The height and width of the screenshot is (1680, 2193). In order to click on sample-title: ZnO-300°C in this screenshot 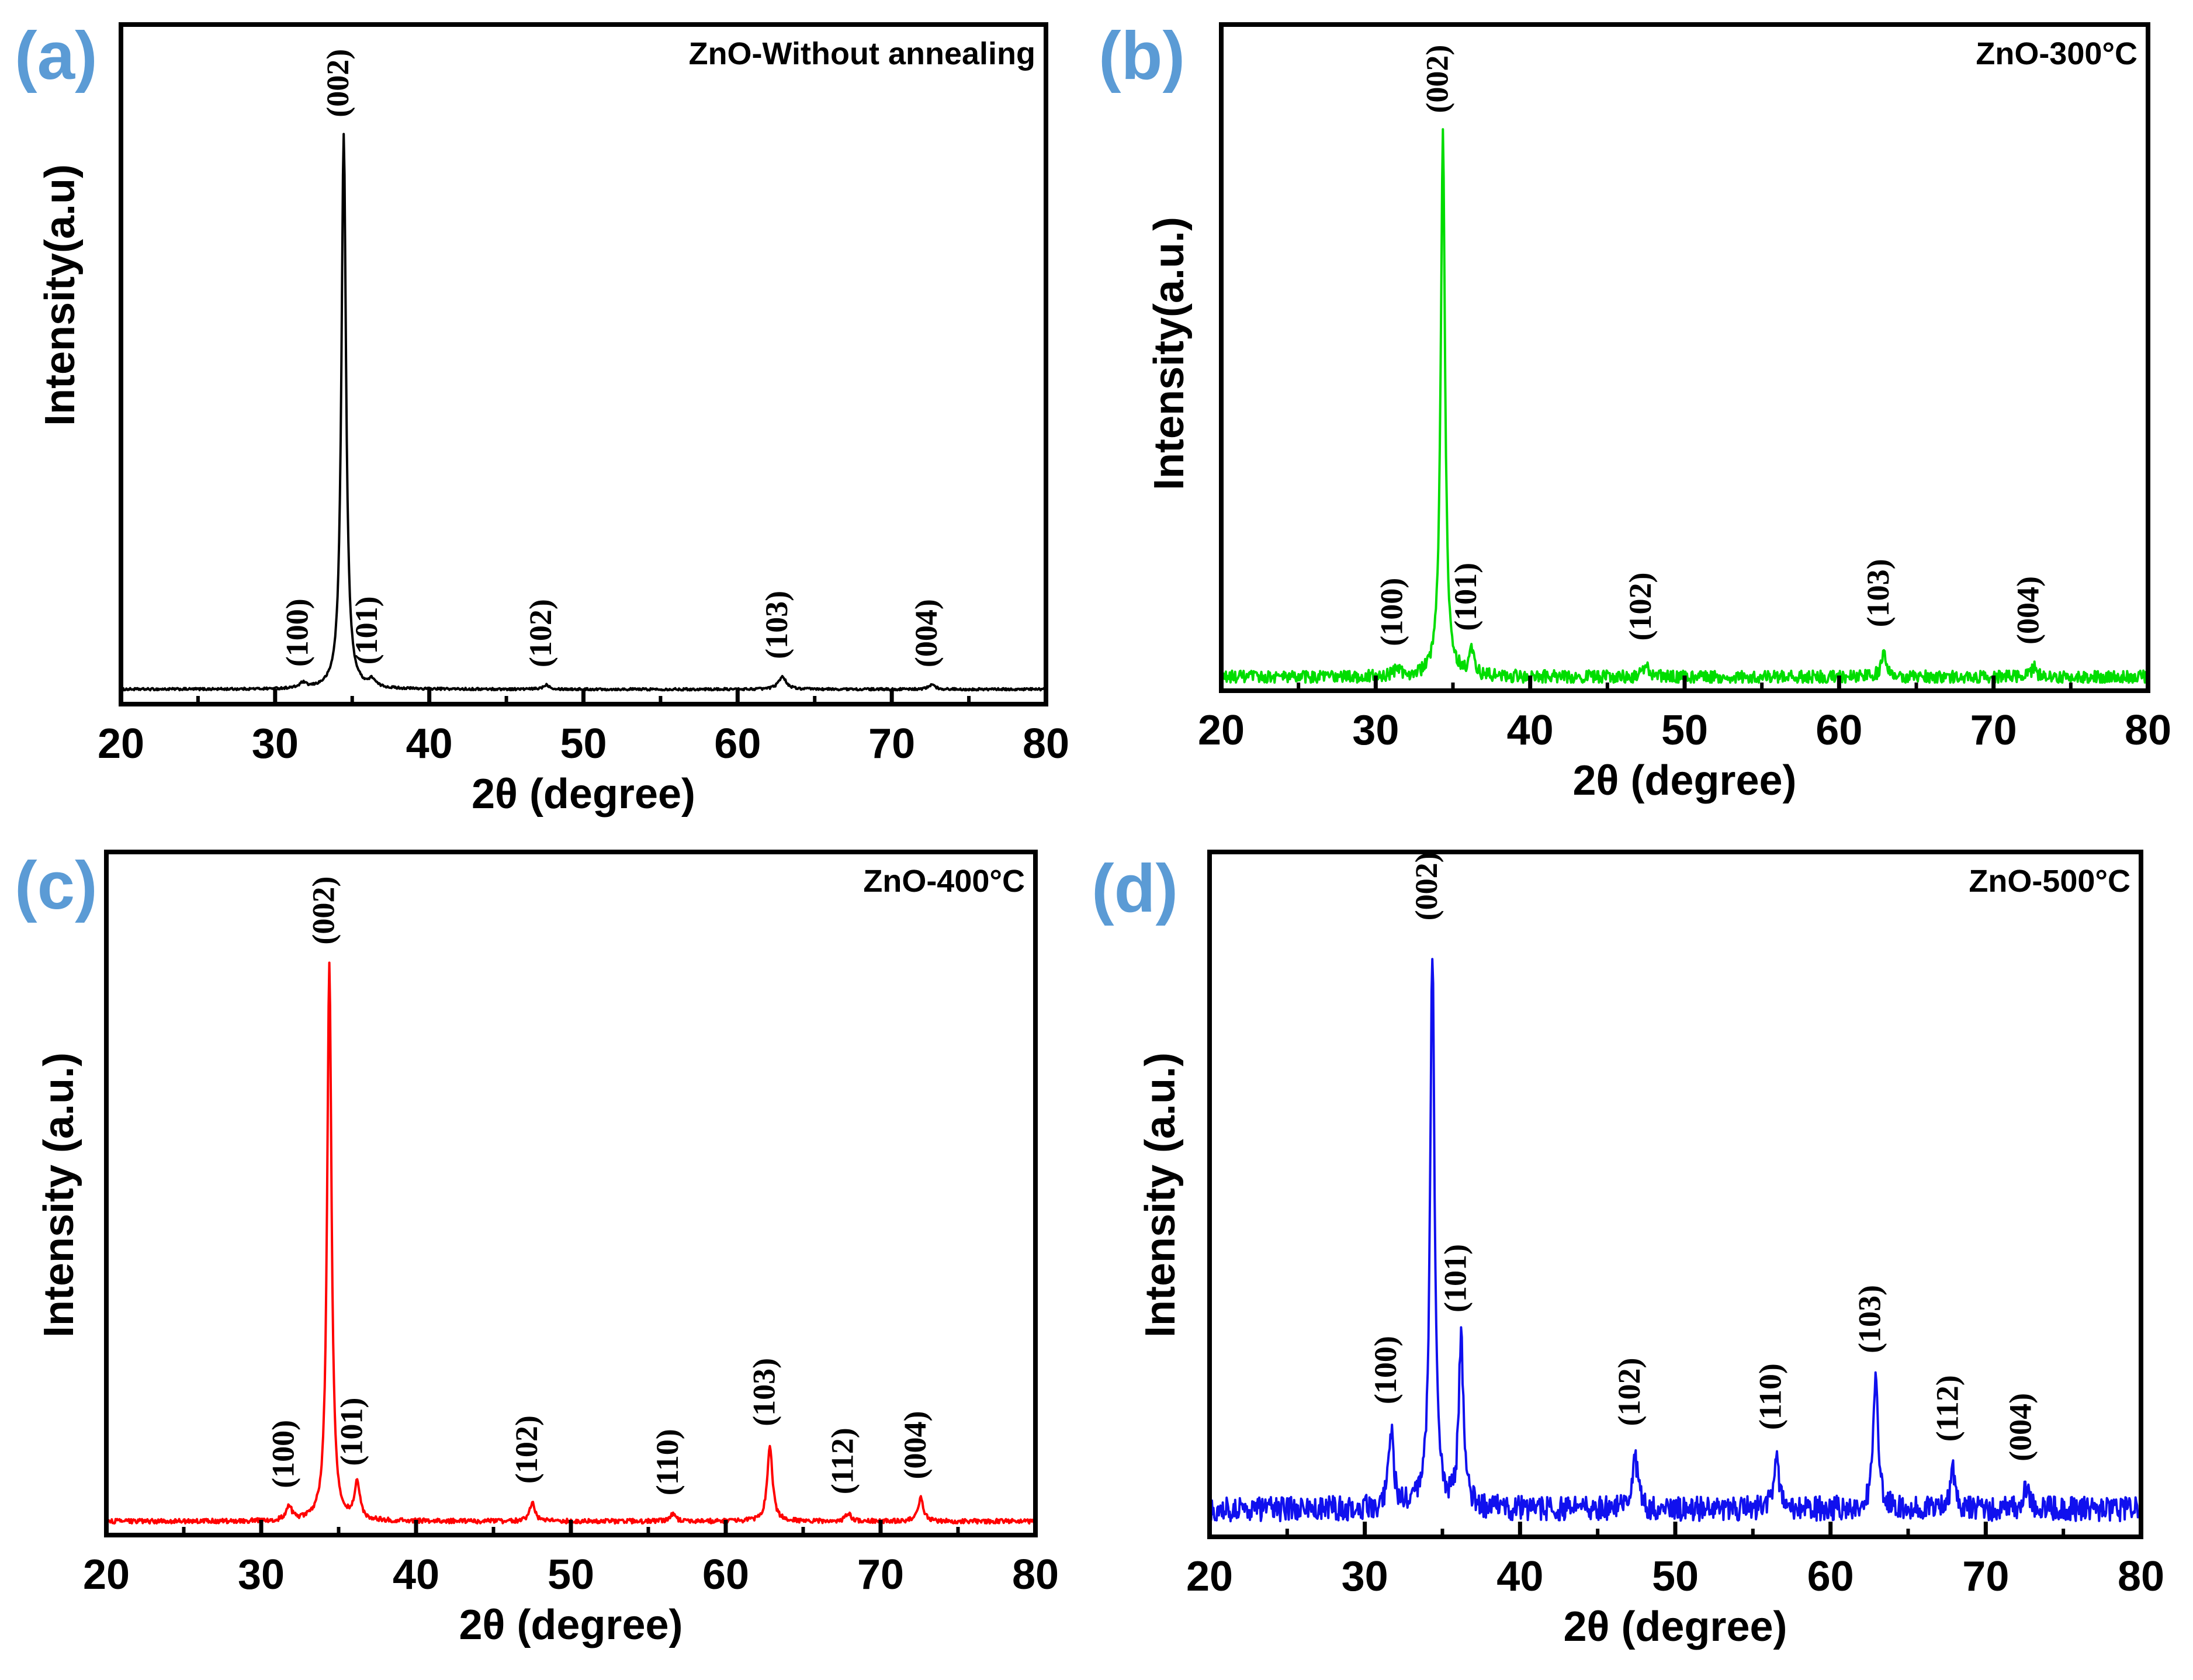, I will do `click(2056, 53)`.